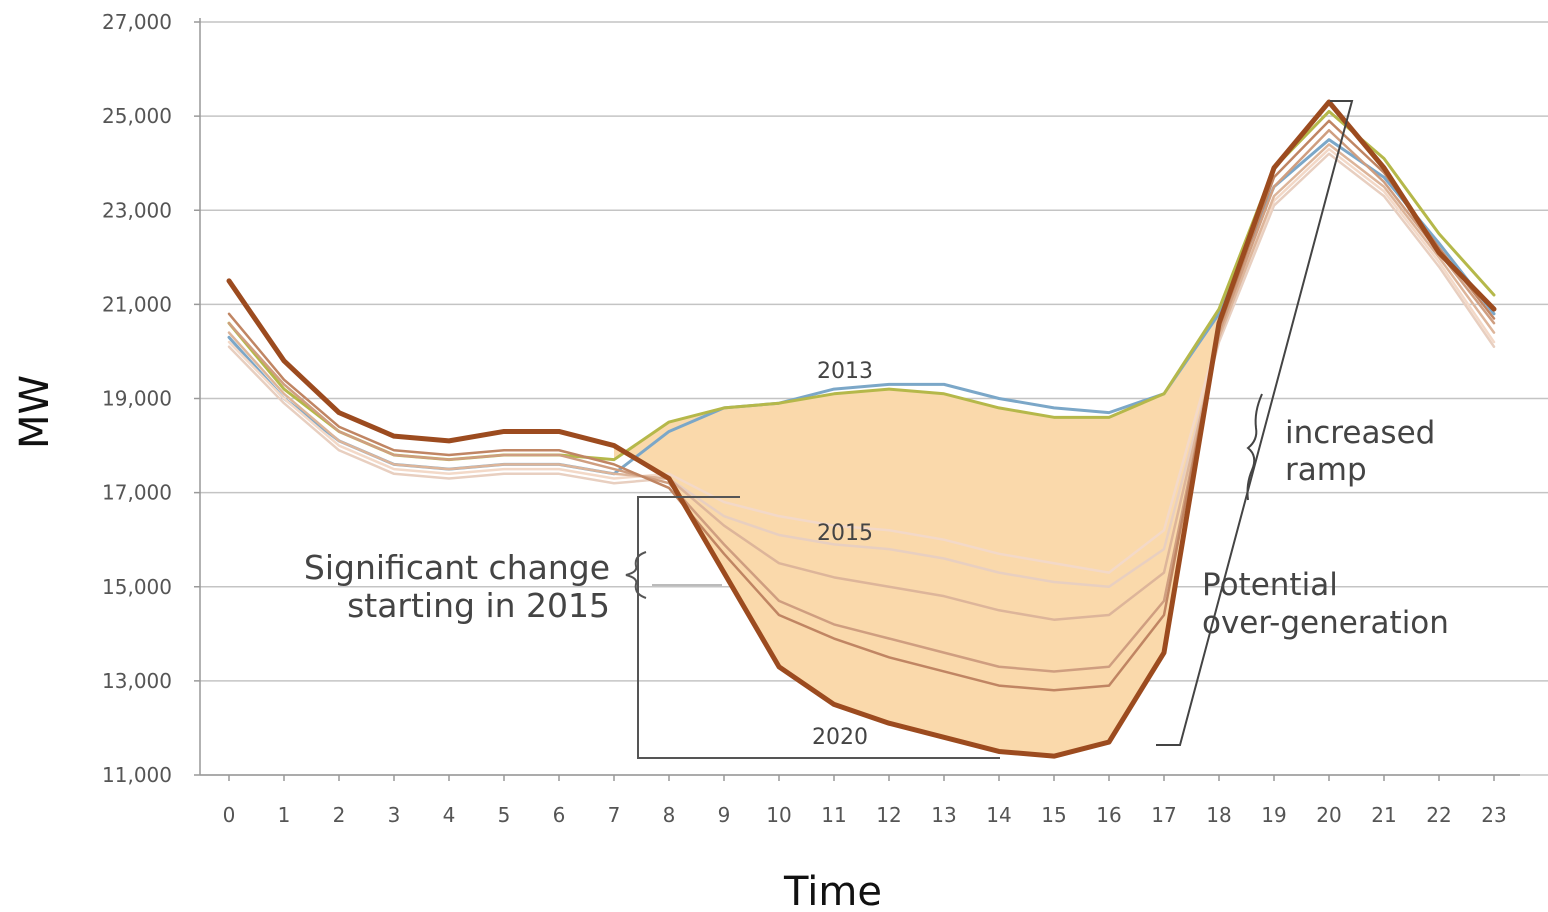 This screenshot has height=912, width=1548. What do you see at coordinates (1254, 447) in the screenshot?
I see `increased-ramp-brace` at bounding box center [1254, 447].